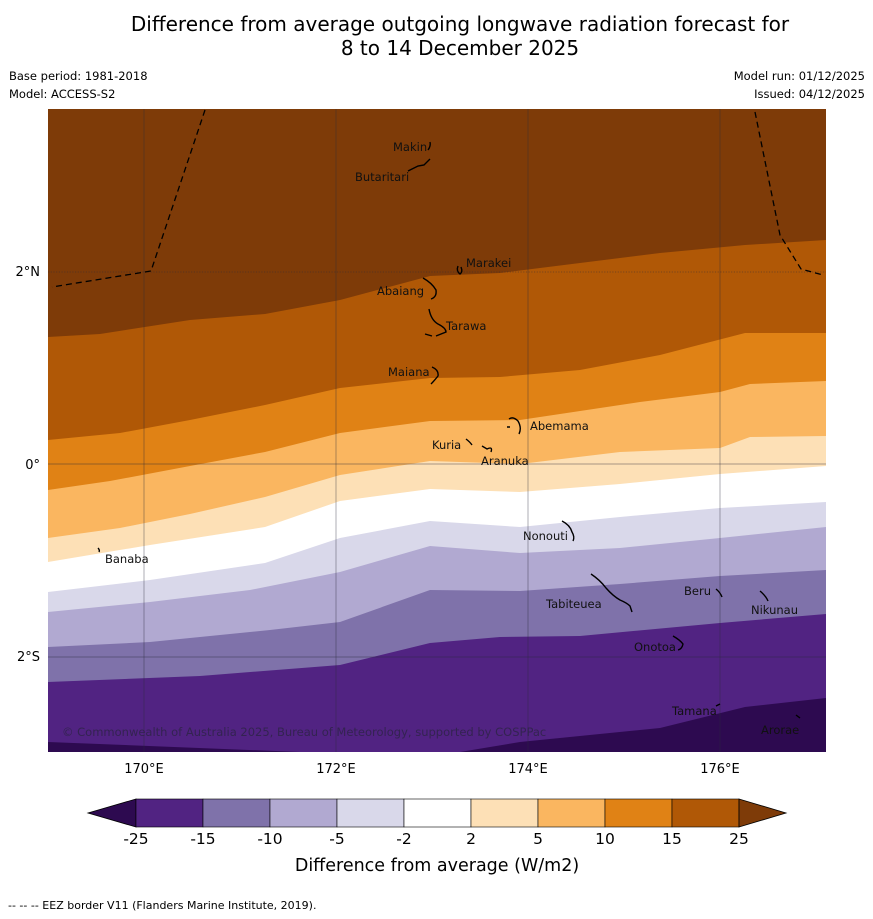 The width and height of the screenshot is (873, 919). I want to click on label-butaritari: Butaritari, so click(382, 177).